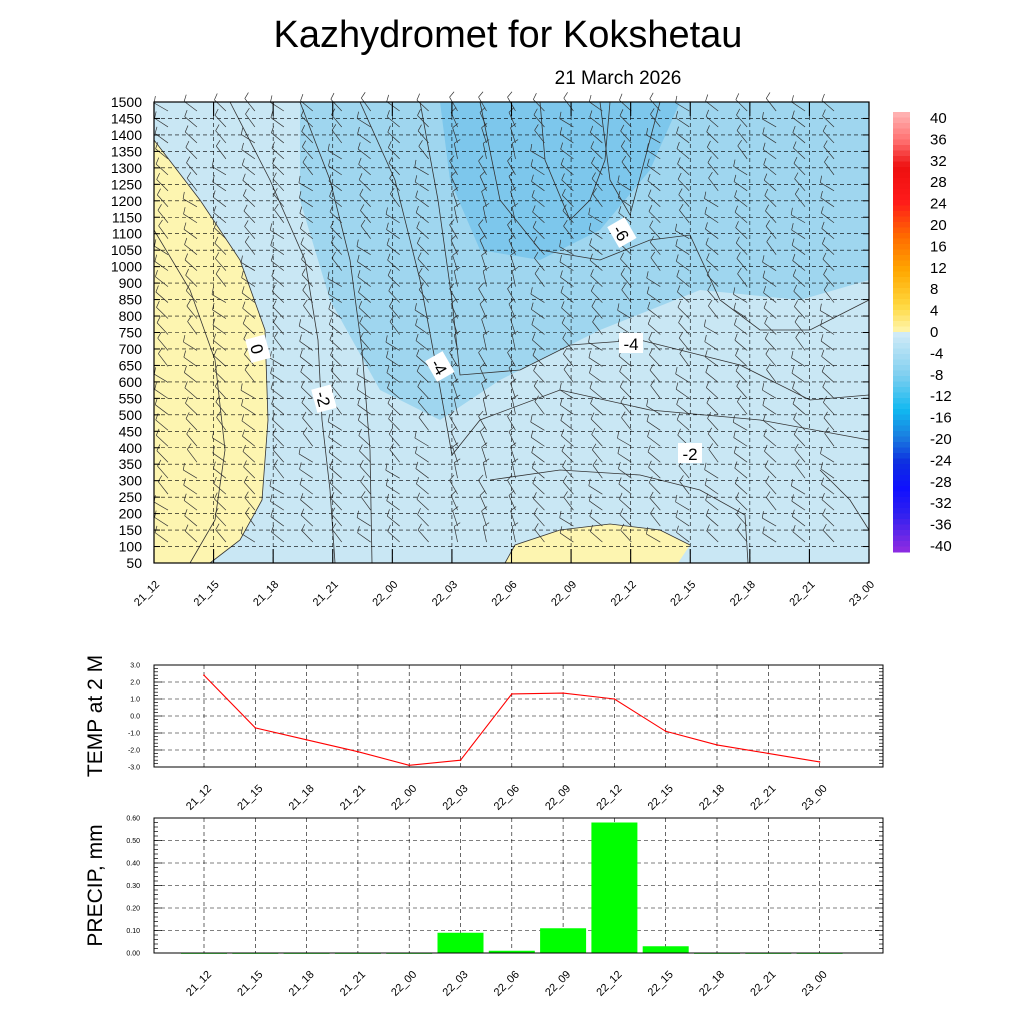 The image size is (1024, 1024). I want to click on x-tick-label: 21_12, so click(147, 594).